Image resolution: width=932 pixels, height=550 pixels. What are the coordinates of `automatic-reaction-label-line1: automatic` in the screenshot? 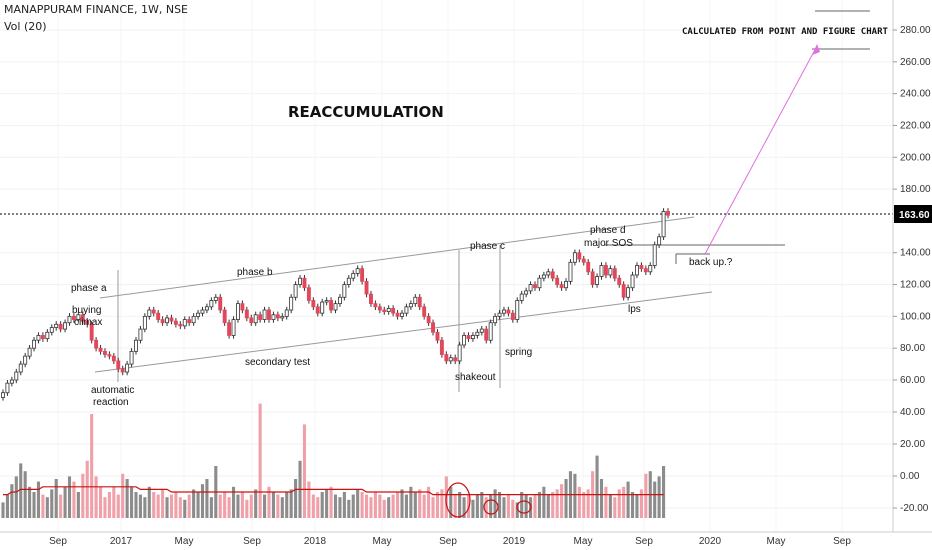 It's located at (112, 390).